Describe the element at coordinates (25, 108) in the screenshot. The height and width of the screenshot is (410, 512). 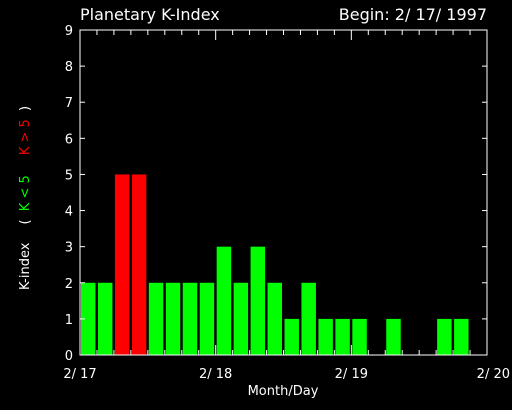
I see `y-axis-label-close-paren: )` at that location.